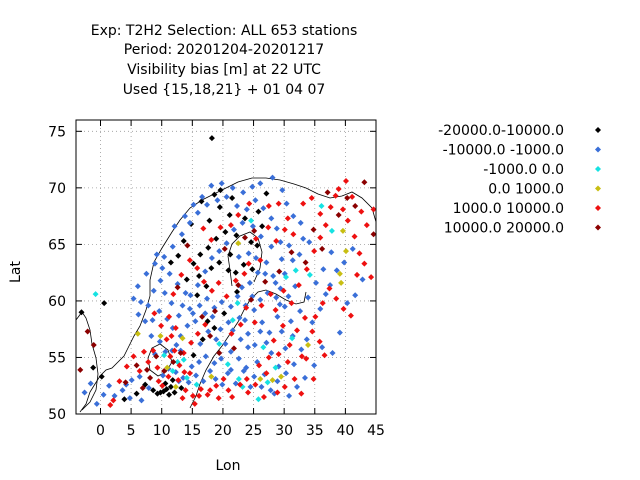  What do you see at coordinates (224, 70) in the screenshot?
I see `title-line-3: Visibility bias [m] at 22 UTC` at bounding box center [224, 70].